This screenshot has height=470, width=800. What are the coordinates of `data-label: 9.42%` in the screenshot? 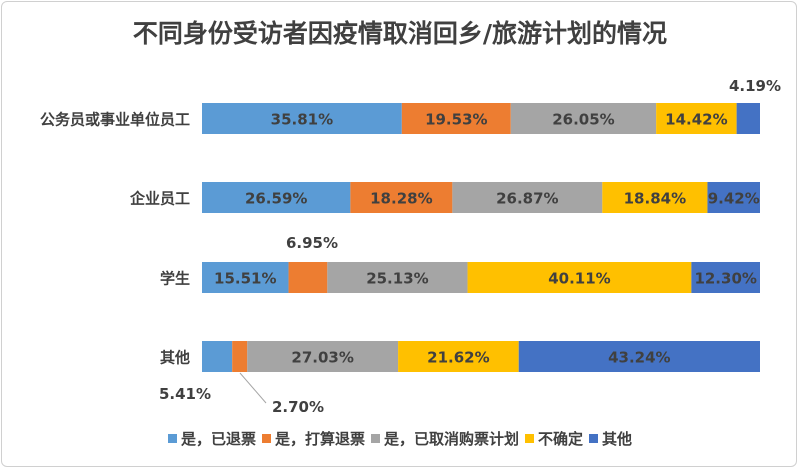 It's located at (734, 199).